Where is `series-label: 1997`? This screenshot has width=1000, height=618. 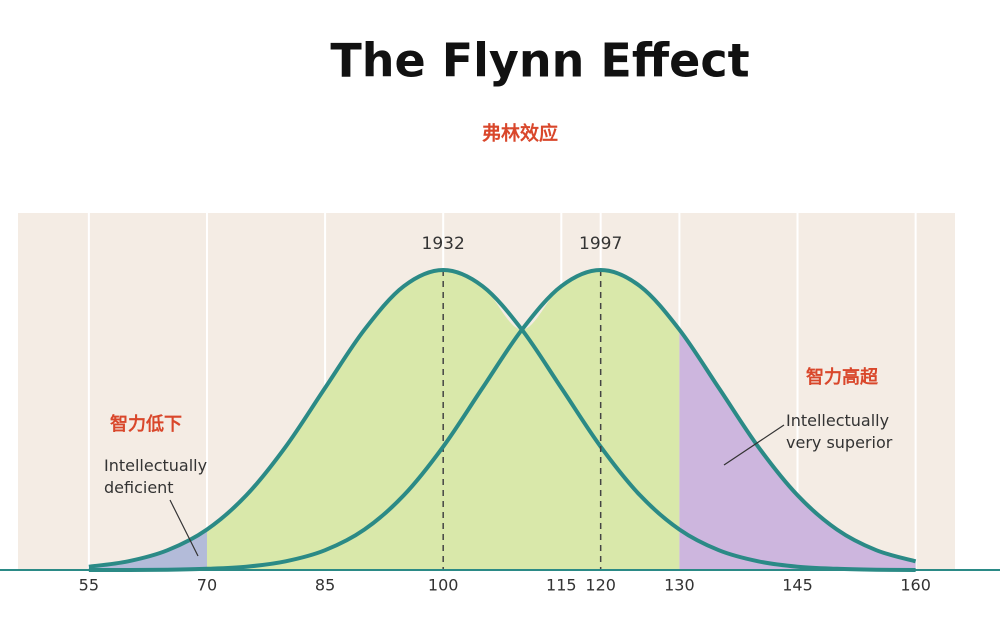 series-label: 1997 is located at coordinates (600, 244).